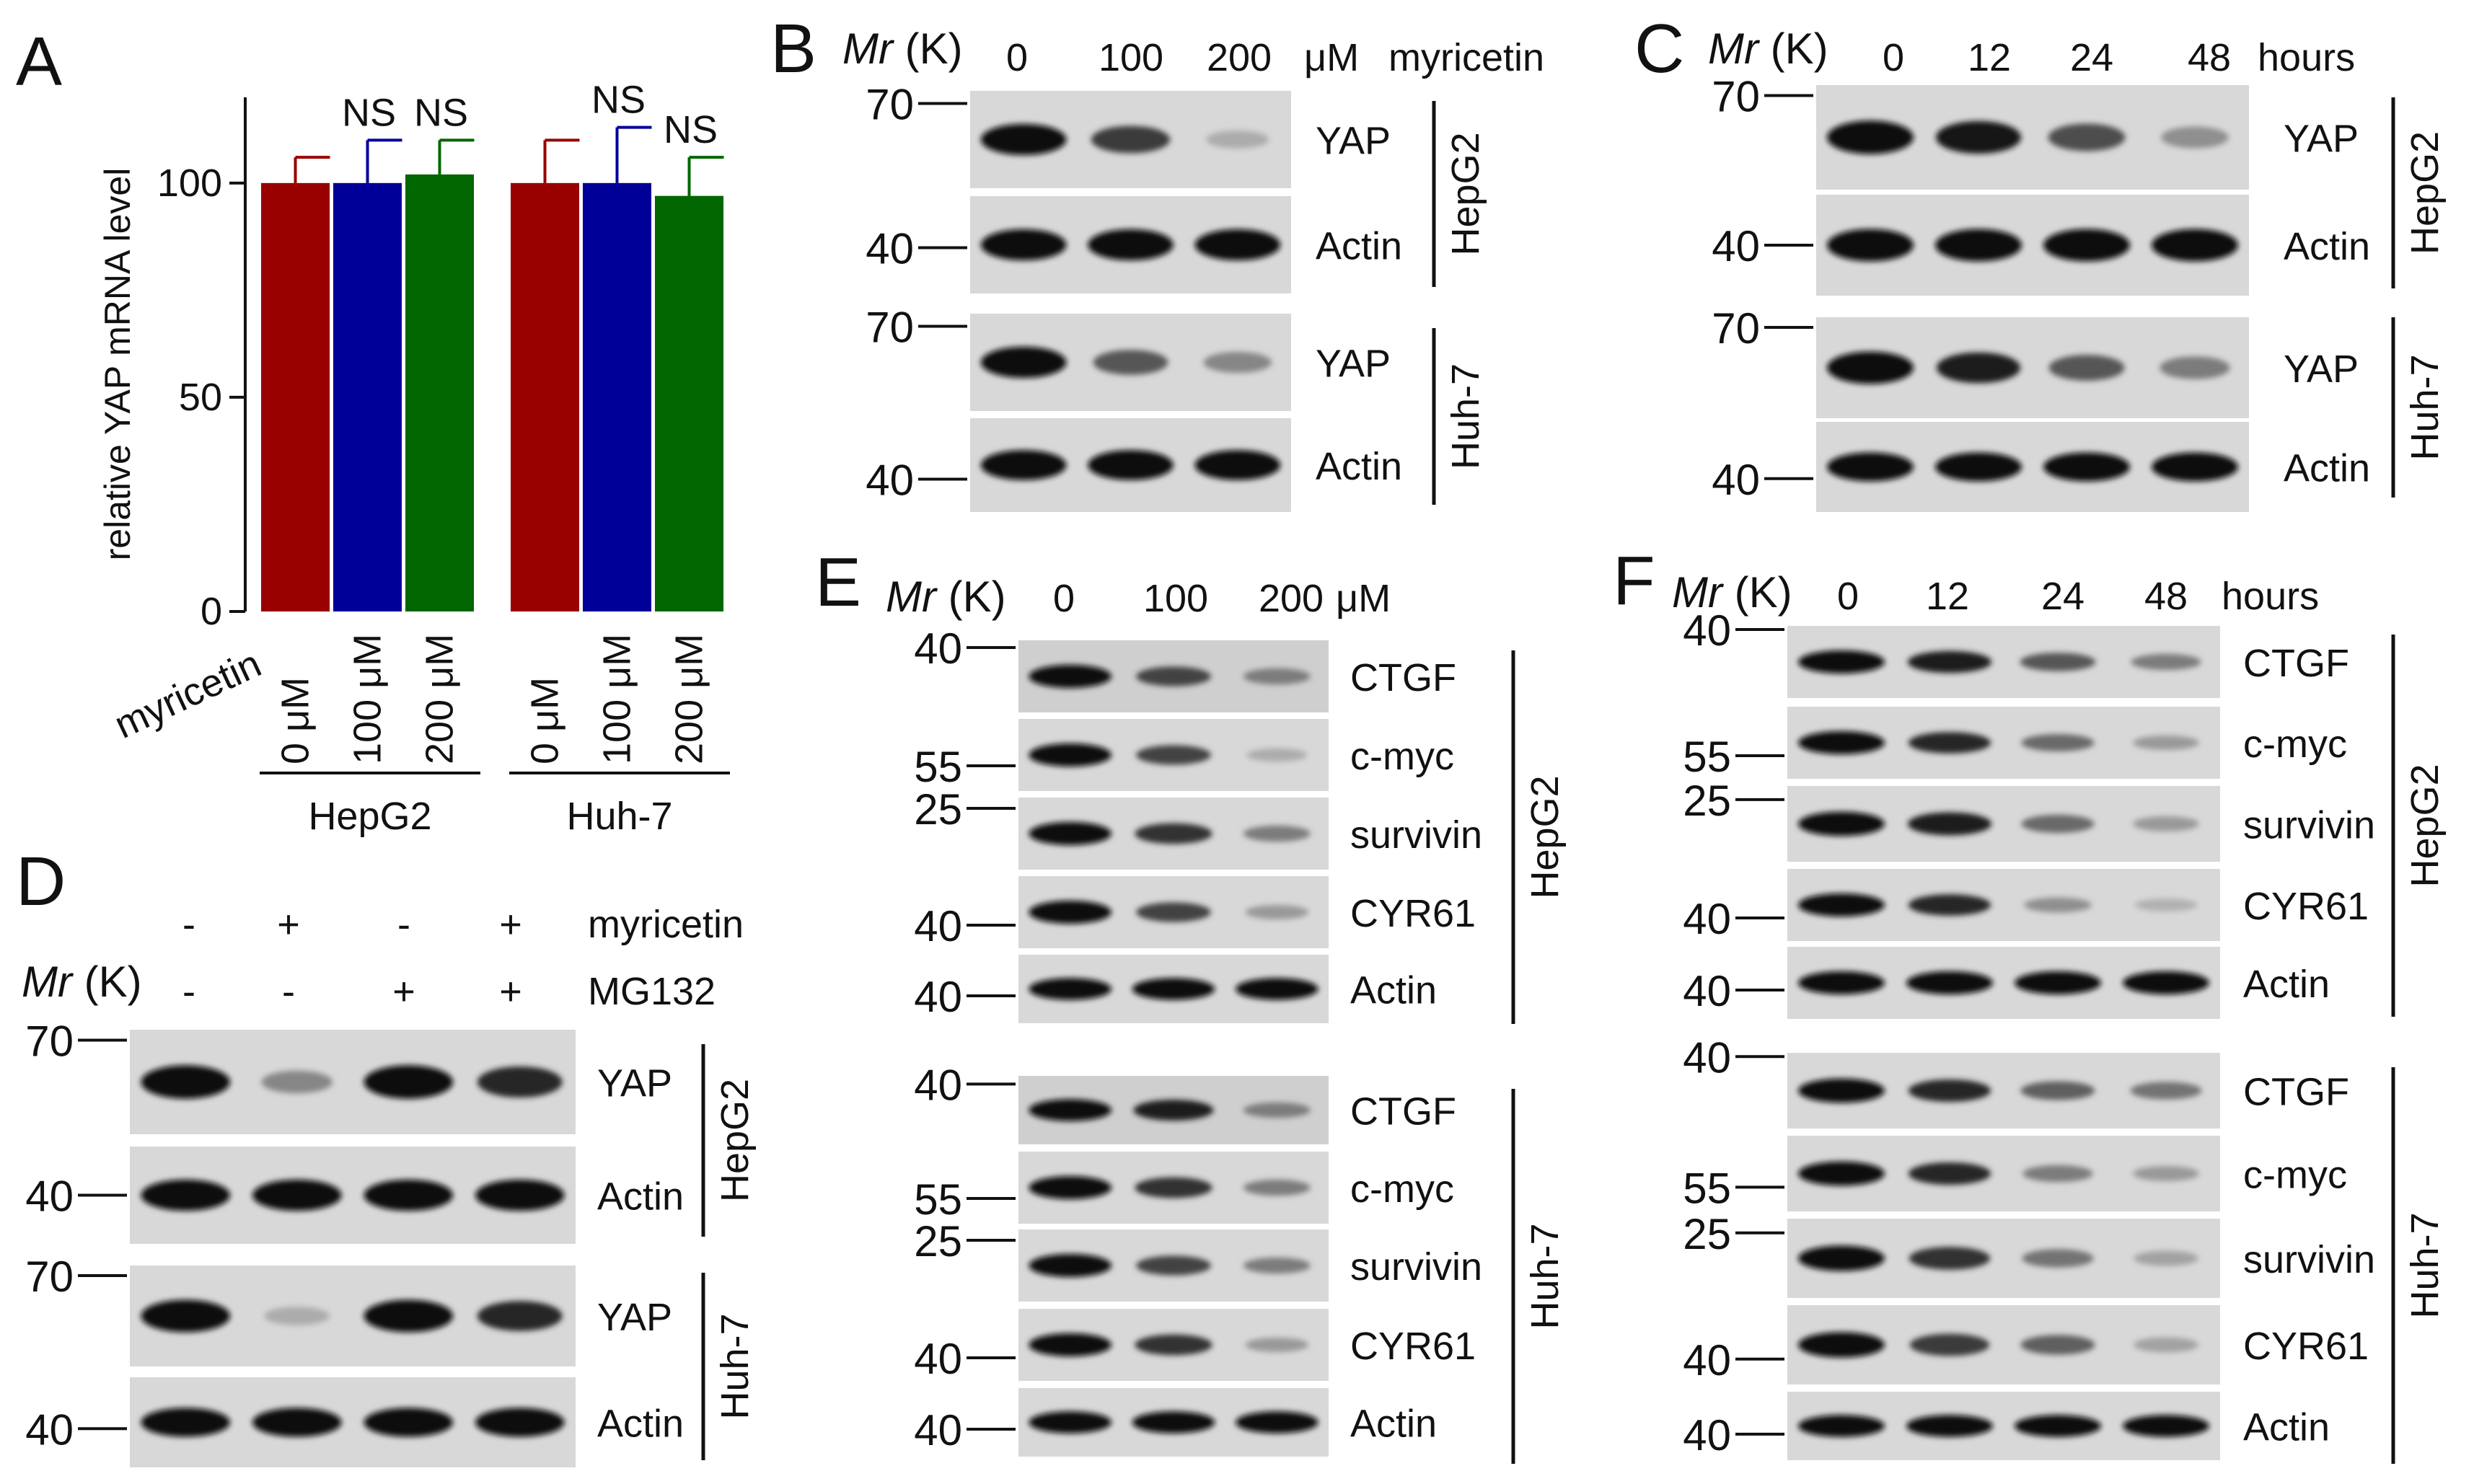 The height and width of the screenshot is (1484, 2474). Describe the element at coordinates (1331, 57) in the screenshot. I see `unit-label: μM` at that location.